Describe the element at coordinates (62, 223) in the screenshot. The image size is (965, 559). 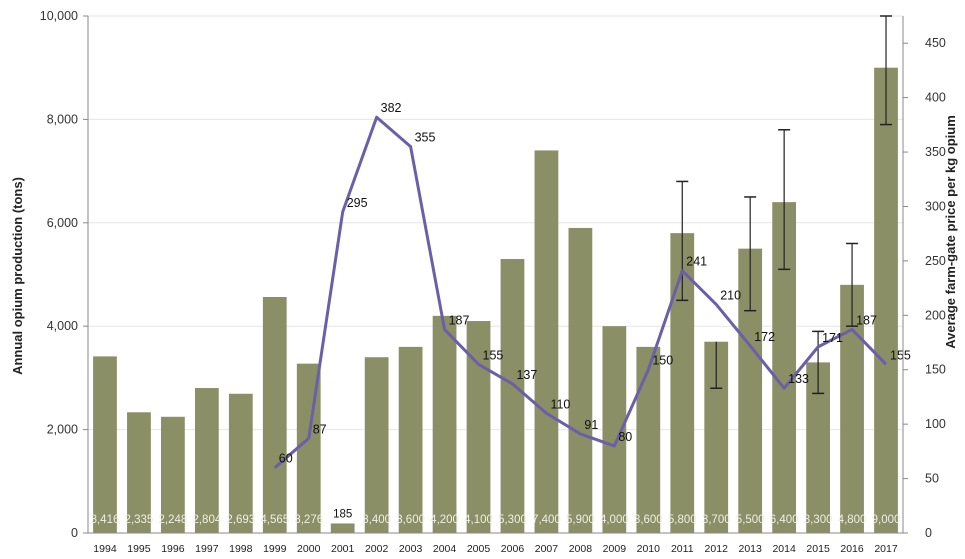
I see `left-tick-label: 6,000` at that location.